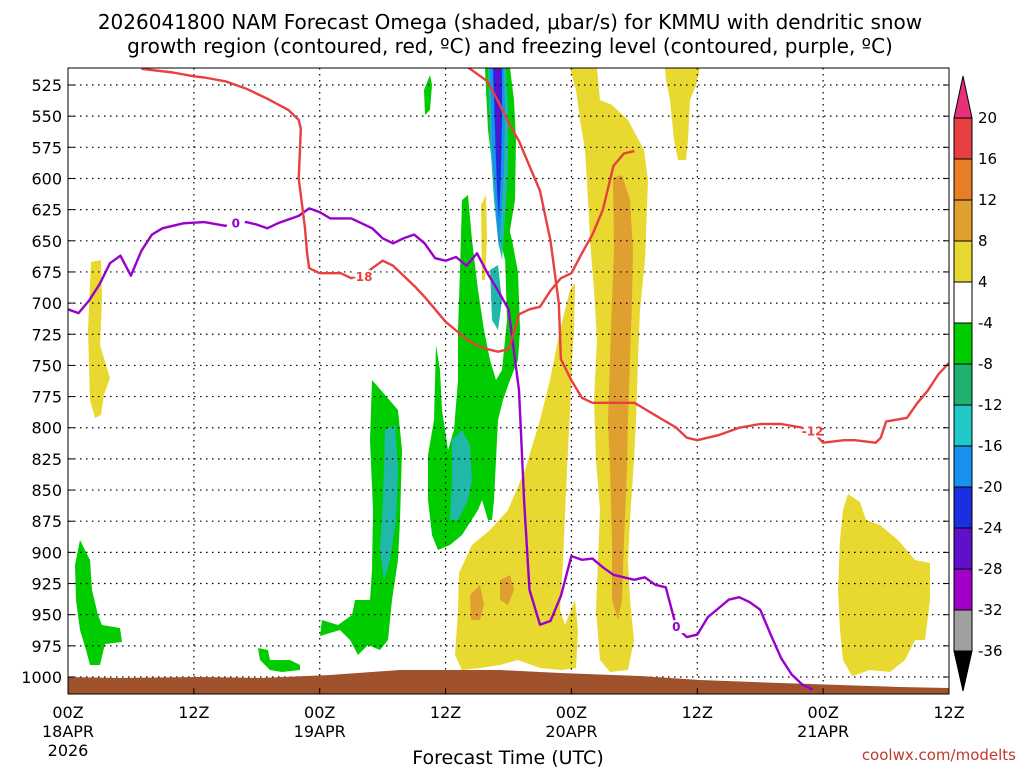 The height and width of the screenshot is (768, 1024). I want to click on dendritic-m18-contour-label: -18, so click(362, 277).